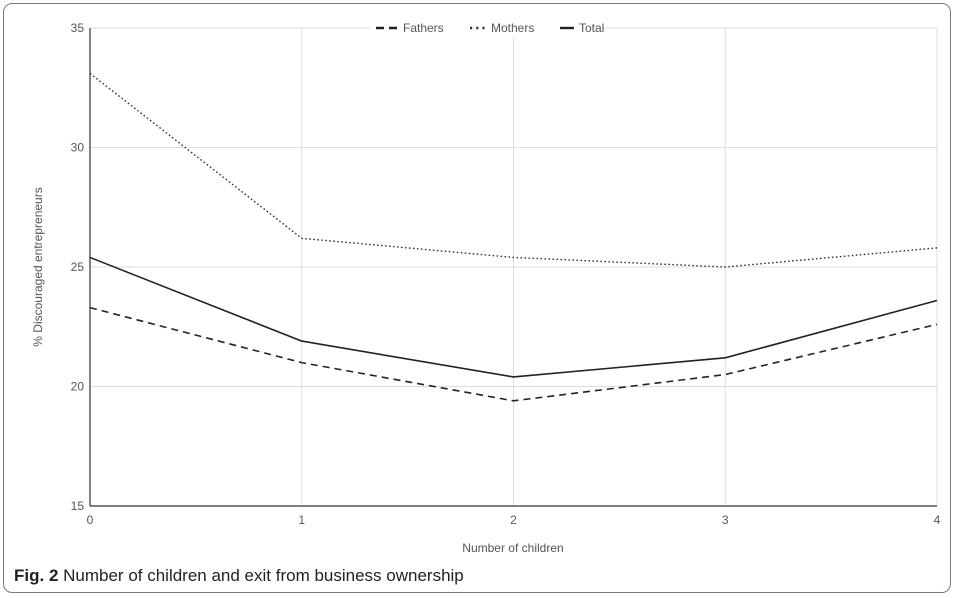 Image resolution: width=956 pixels, height=598 pixels. Describe the element at coordinates (481, 28) in the screenshot. I see `legend-background` at that location.